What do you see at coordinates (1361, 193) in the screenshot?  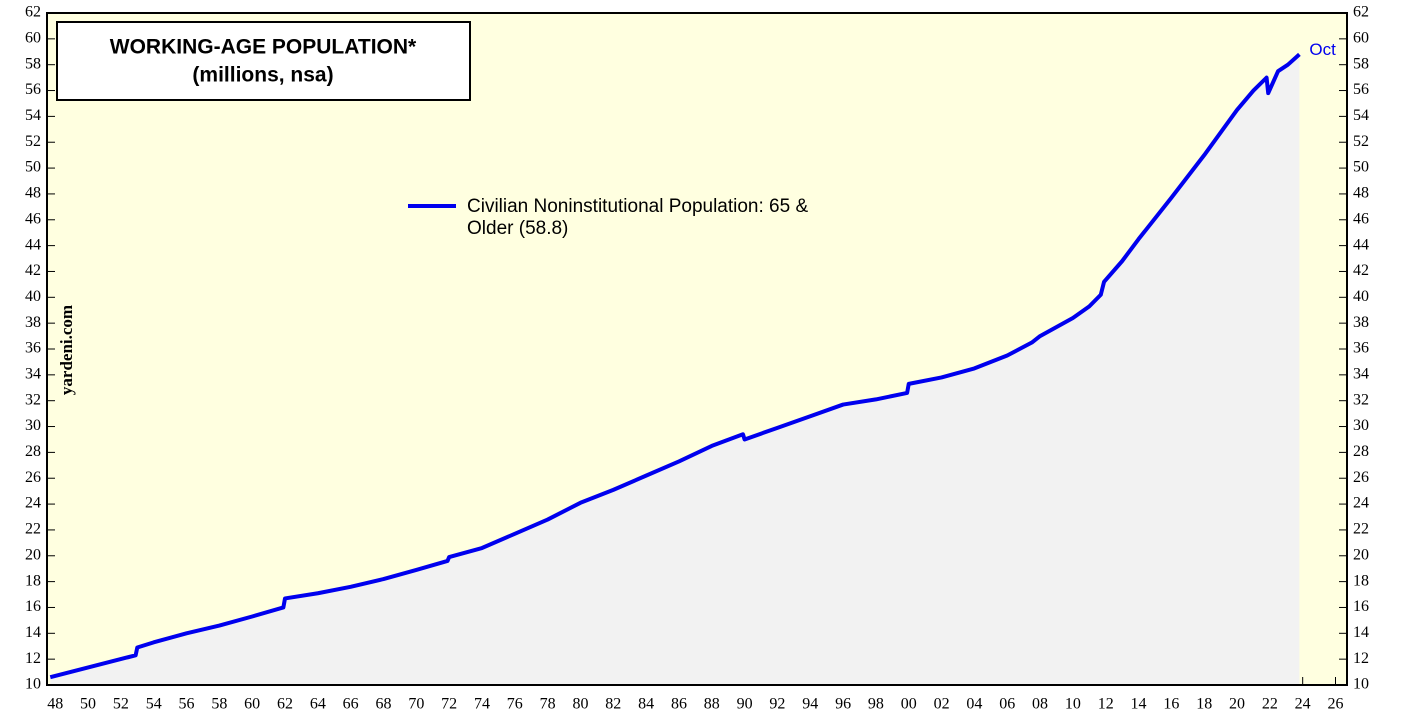 I see `y2-tick-label: 48` at bounding box center [1361, 193].